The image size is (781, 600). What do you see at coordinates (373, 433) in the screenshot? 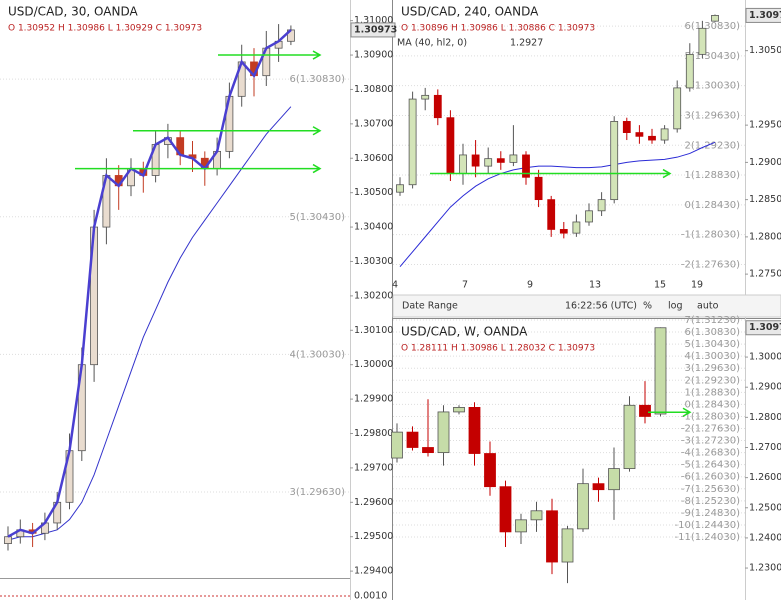
I see `price-label: 1.29800` at bounding box center [373, 433].